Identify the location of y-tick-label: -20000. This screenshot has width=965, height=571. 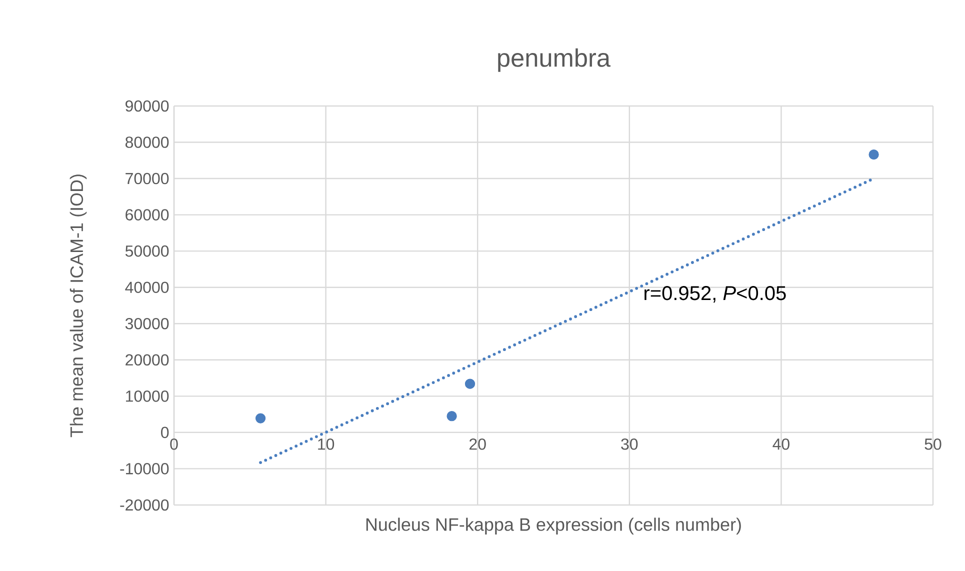
(144, 505).